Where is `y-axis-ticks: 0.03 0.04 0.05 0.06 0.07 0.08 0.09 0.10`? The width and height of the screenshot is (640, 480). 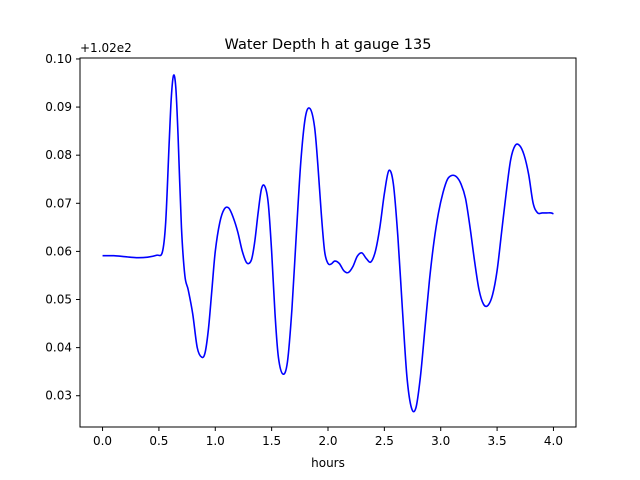 y-axis-ticks: 0.03 0.04 0.05 0.06 0.07 0.08 0.09 0.10 is located at coordinates (62, 227).